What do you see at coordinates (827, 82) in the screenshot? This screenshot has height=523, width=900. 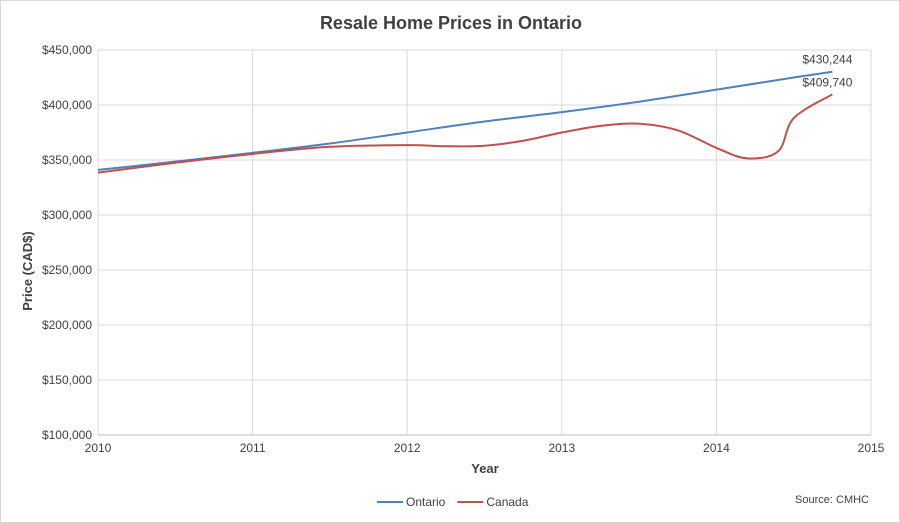 I see `end-value-label-canada: $409,740` at bounding box center [827, 82].